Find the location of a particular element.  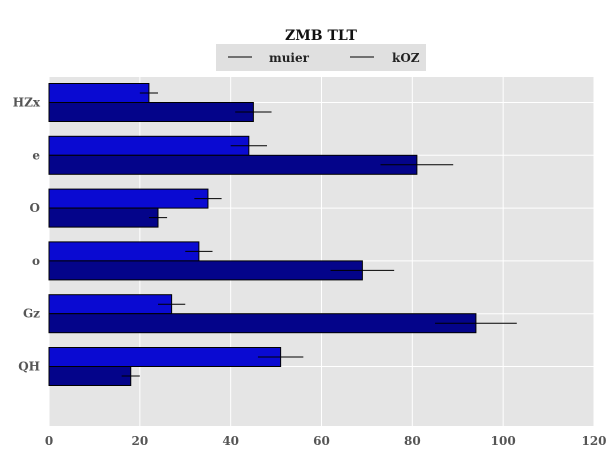

legend-label-koz: kOZ is located at coordinates (406, 58).